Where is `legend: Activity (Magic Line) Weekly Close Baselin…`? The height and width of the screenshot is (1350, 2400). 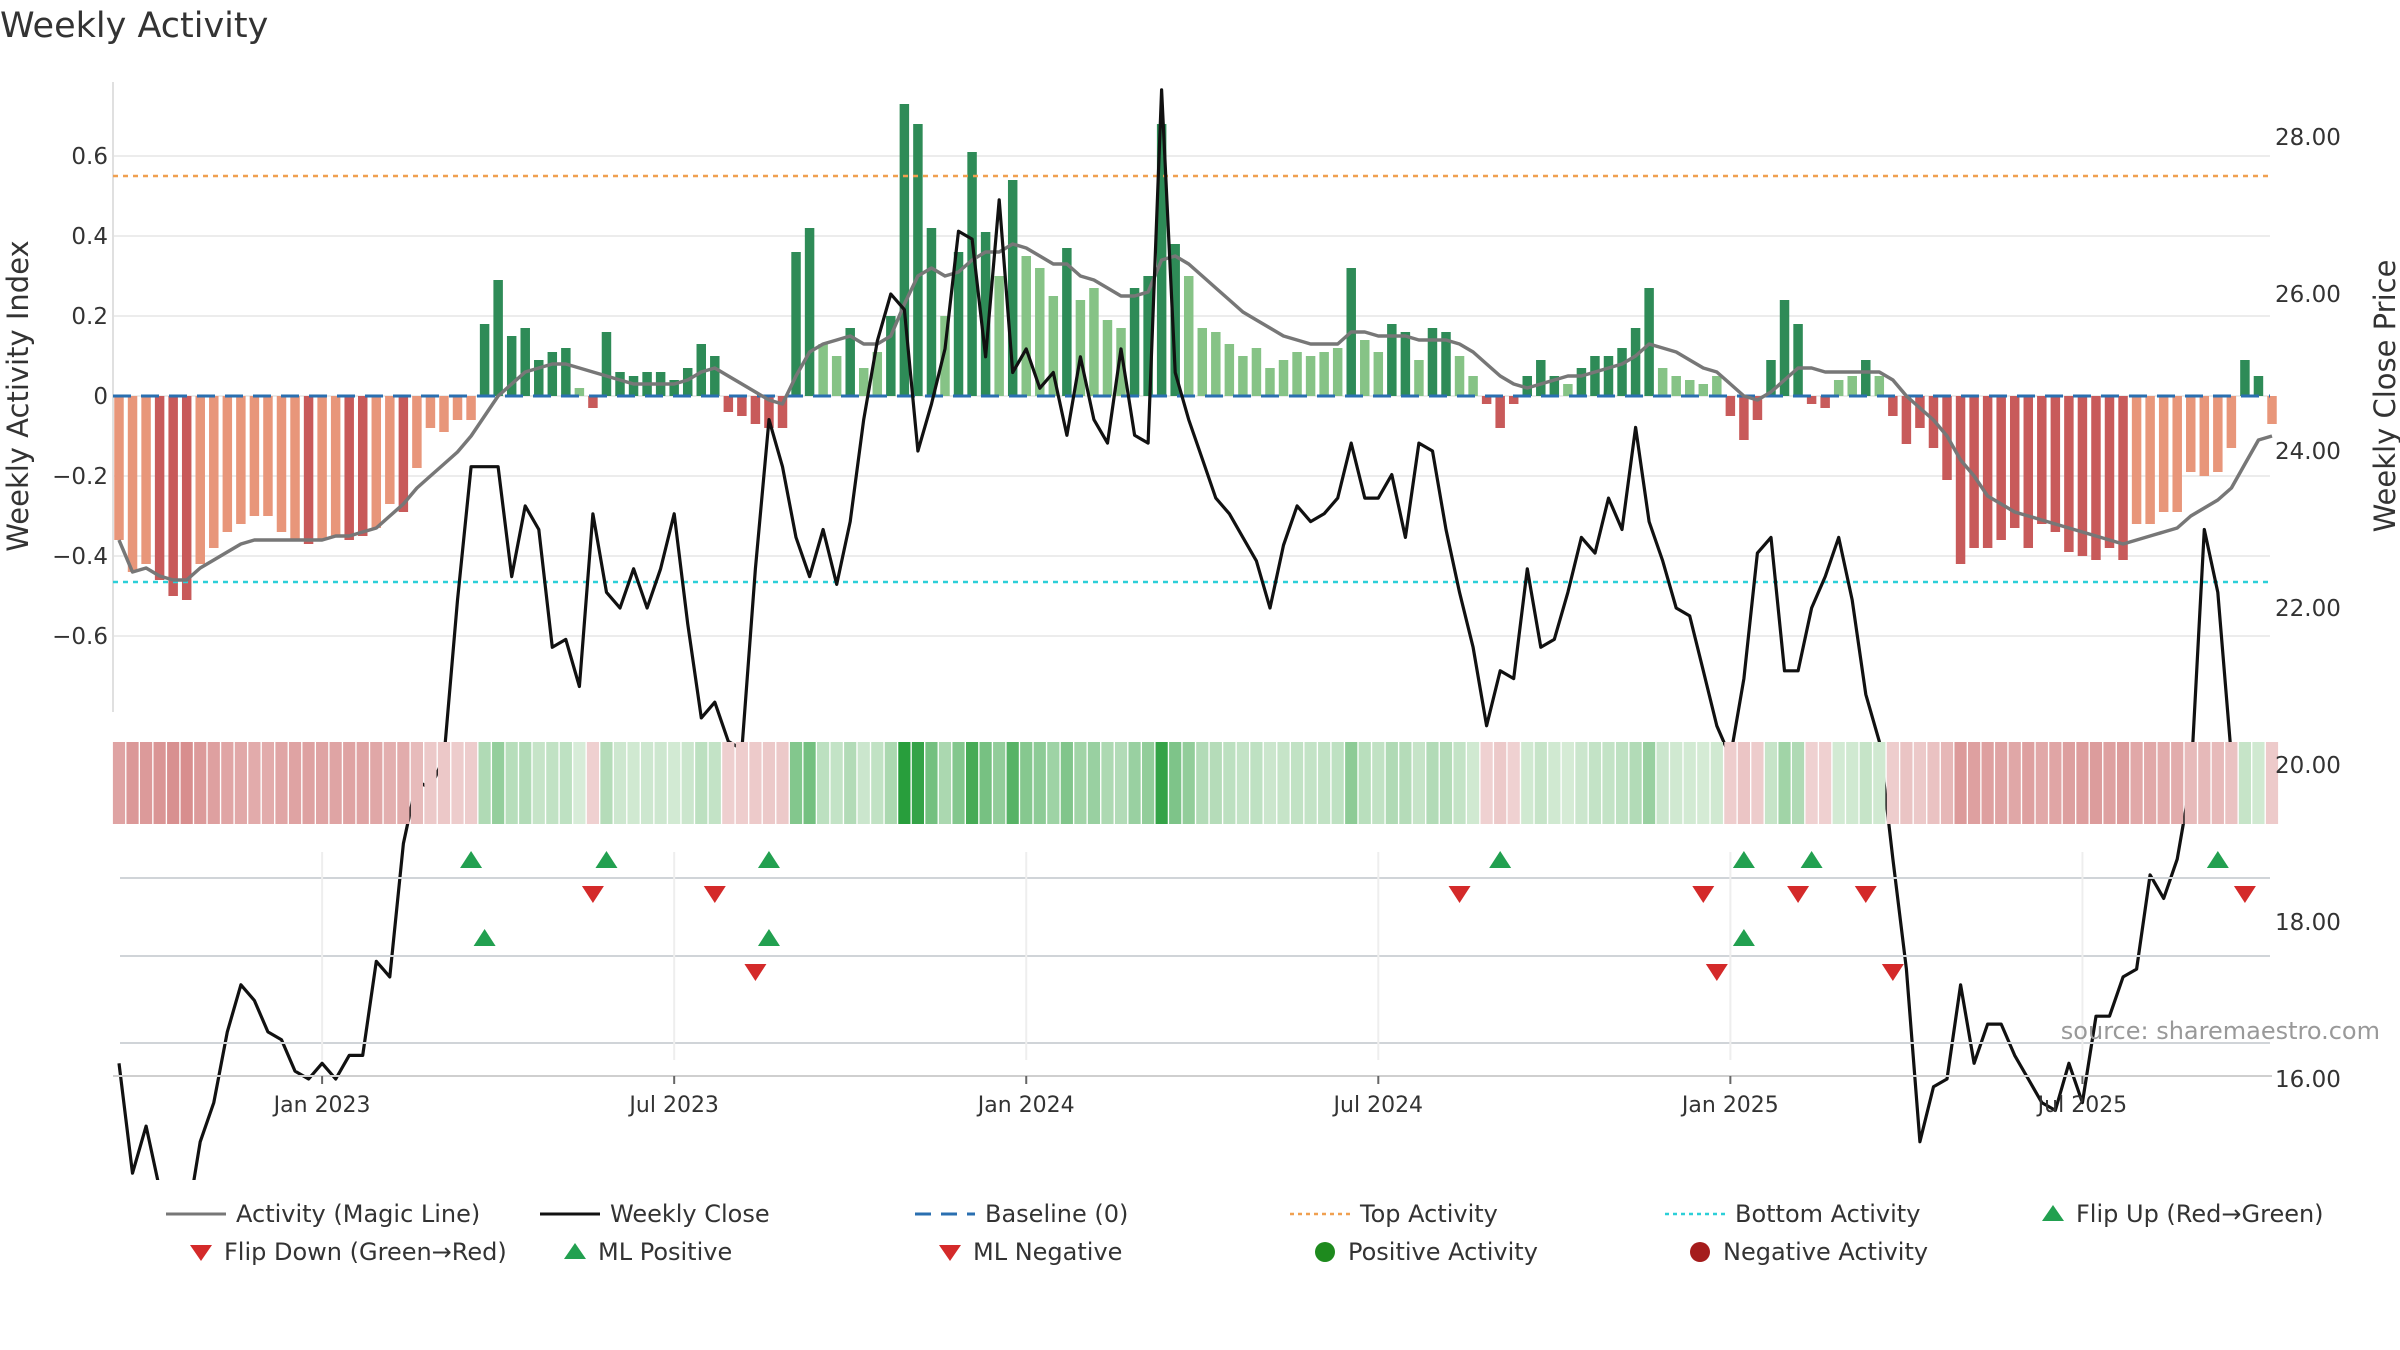
legend: Activity (Magic Line) Weekly Close Baselin… is located at coordinates (1270, 1245).